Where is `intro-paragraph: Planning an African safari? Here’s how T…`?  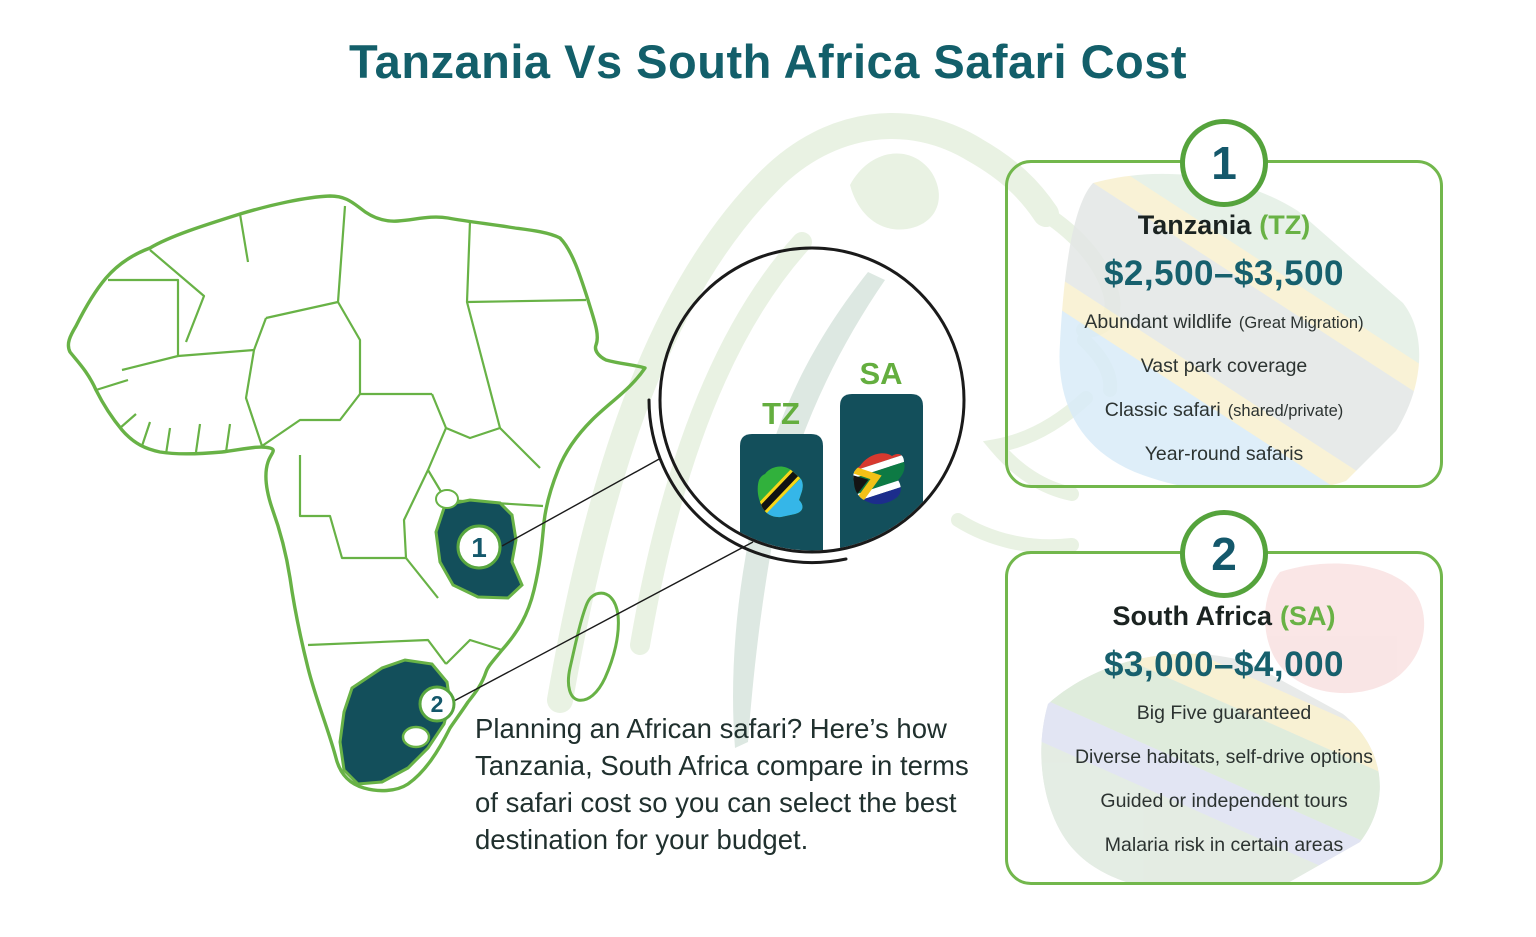 intro-paragraph: Planning an African safari? Here’s how T… is located at coordinates (722, 784).